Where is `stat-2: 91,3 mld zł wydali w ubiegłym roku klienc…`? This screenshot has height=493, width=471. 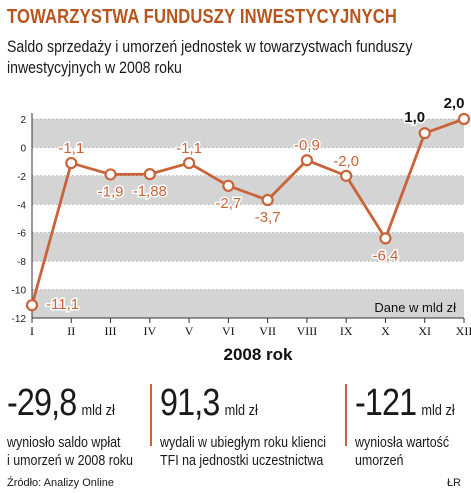 stat-2: 91,3 mld zł wydali w ubiegłym roku klienc… is located at coordinates (280, 427).